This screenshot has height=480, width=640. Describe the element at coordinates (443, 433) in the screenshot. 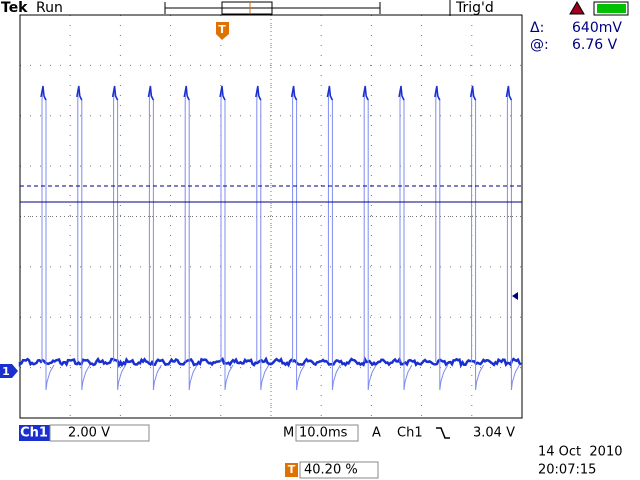

I see `slope-icon` at that location.